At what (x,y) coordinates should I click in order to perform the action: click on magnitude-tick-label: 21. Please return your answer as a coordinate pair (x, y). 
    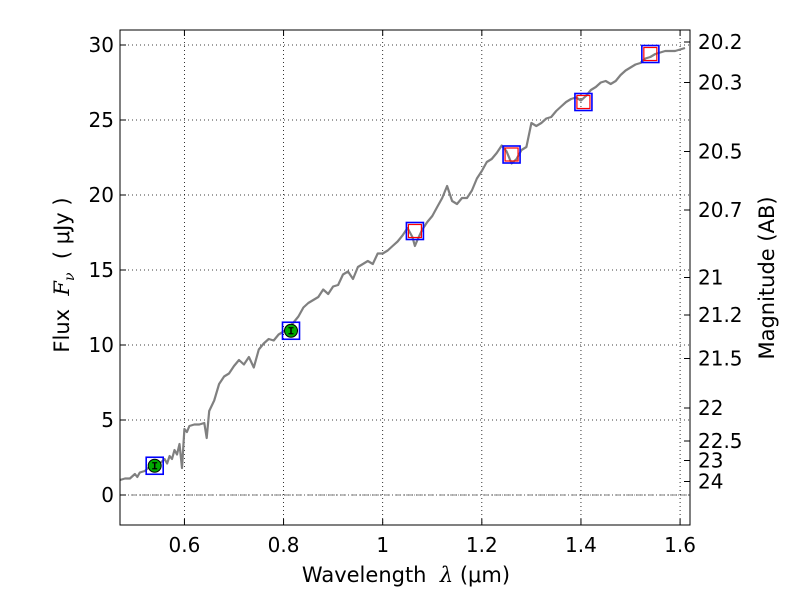
    Looking at the image, I should click on (710, 278).